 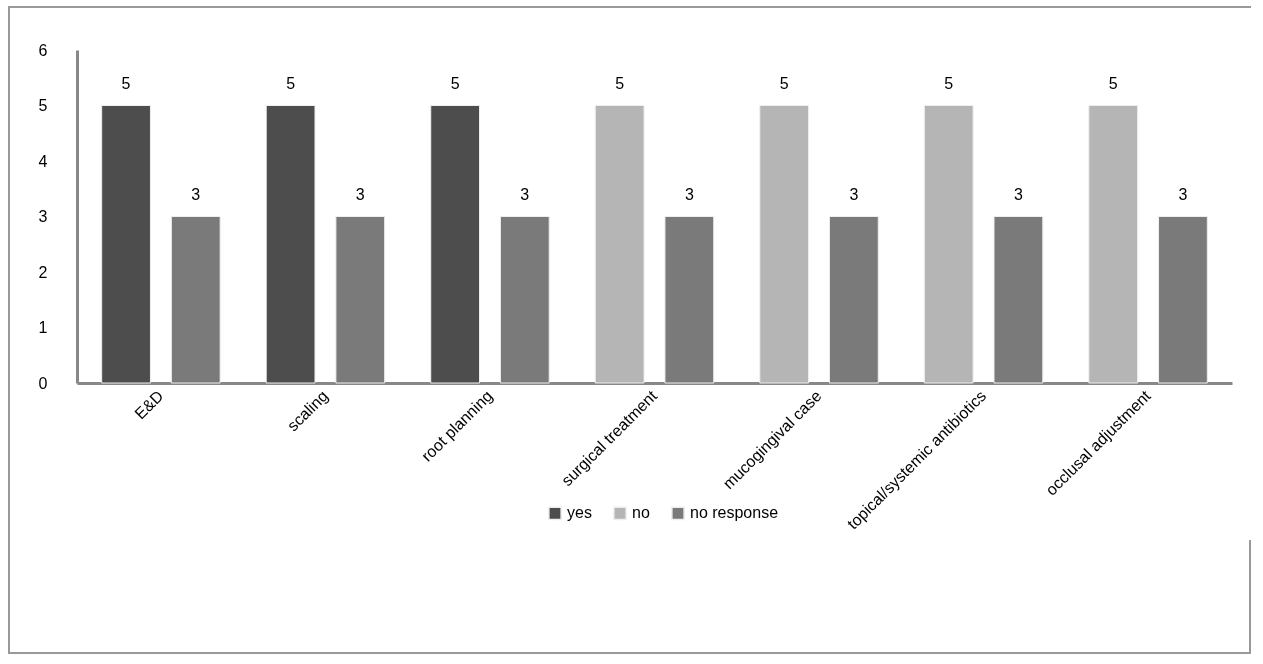 What do you see at coordinates (579, 513) in the screenshot?
I see `legend-label: yes` at bounding box center [579, 513].